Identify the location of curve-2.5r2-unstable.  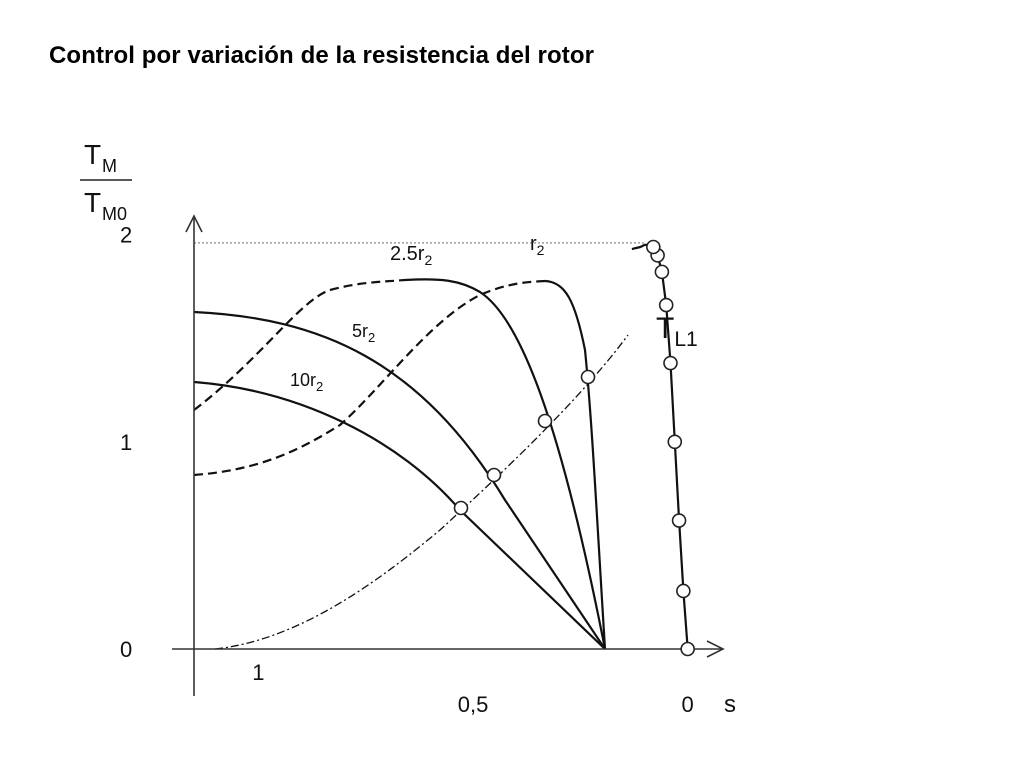
(299, 344).